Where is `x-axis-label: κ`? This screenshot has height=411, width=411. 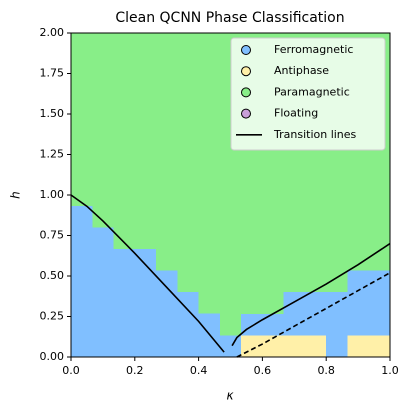 x-axis-label: κ is located at coordinates (230, 396).